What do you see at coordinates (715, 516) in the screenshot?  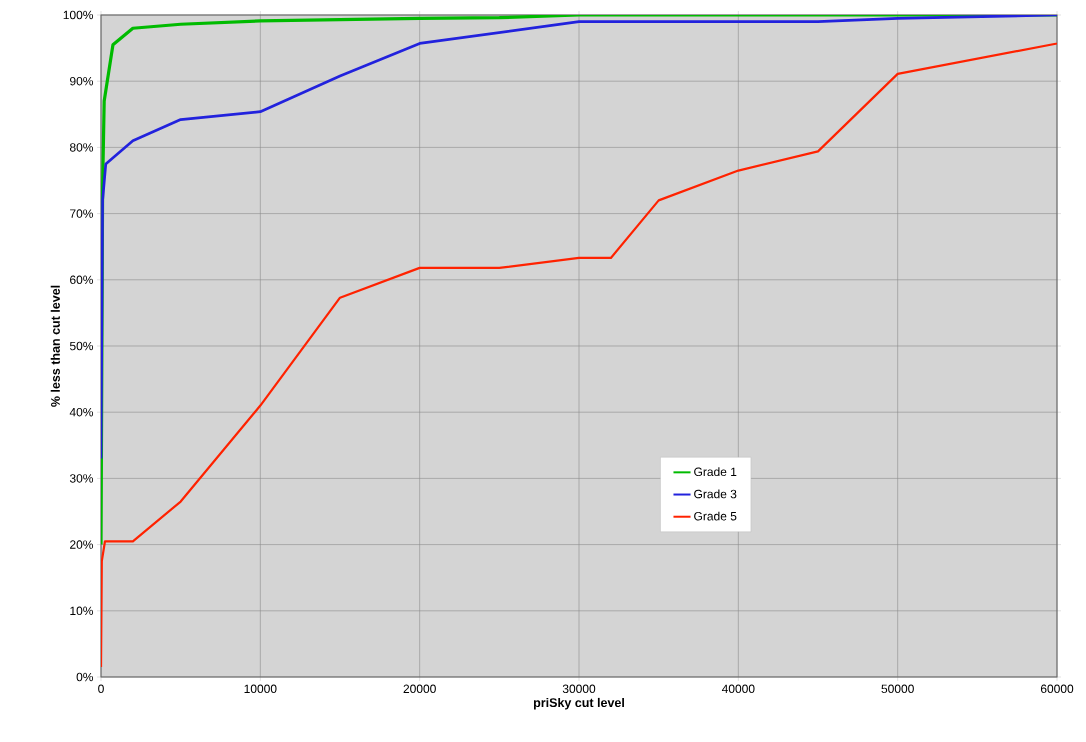 I see `legend-label: Grade 5` at bounding box center [715, 516].